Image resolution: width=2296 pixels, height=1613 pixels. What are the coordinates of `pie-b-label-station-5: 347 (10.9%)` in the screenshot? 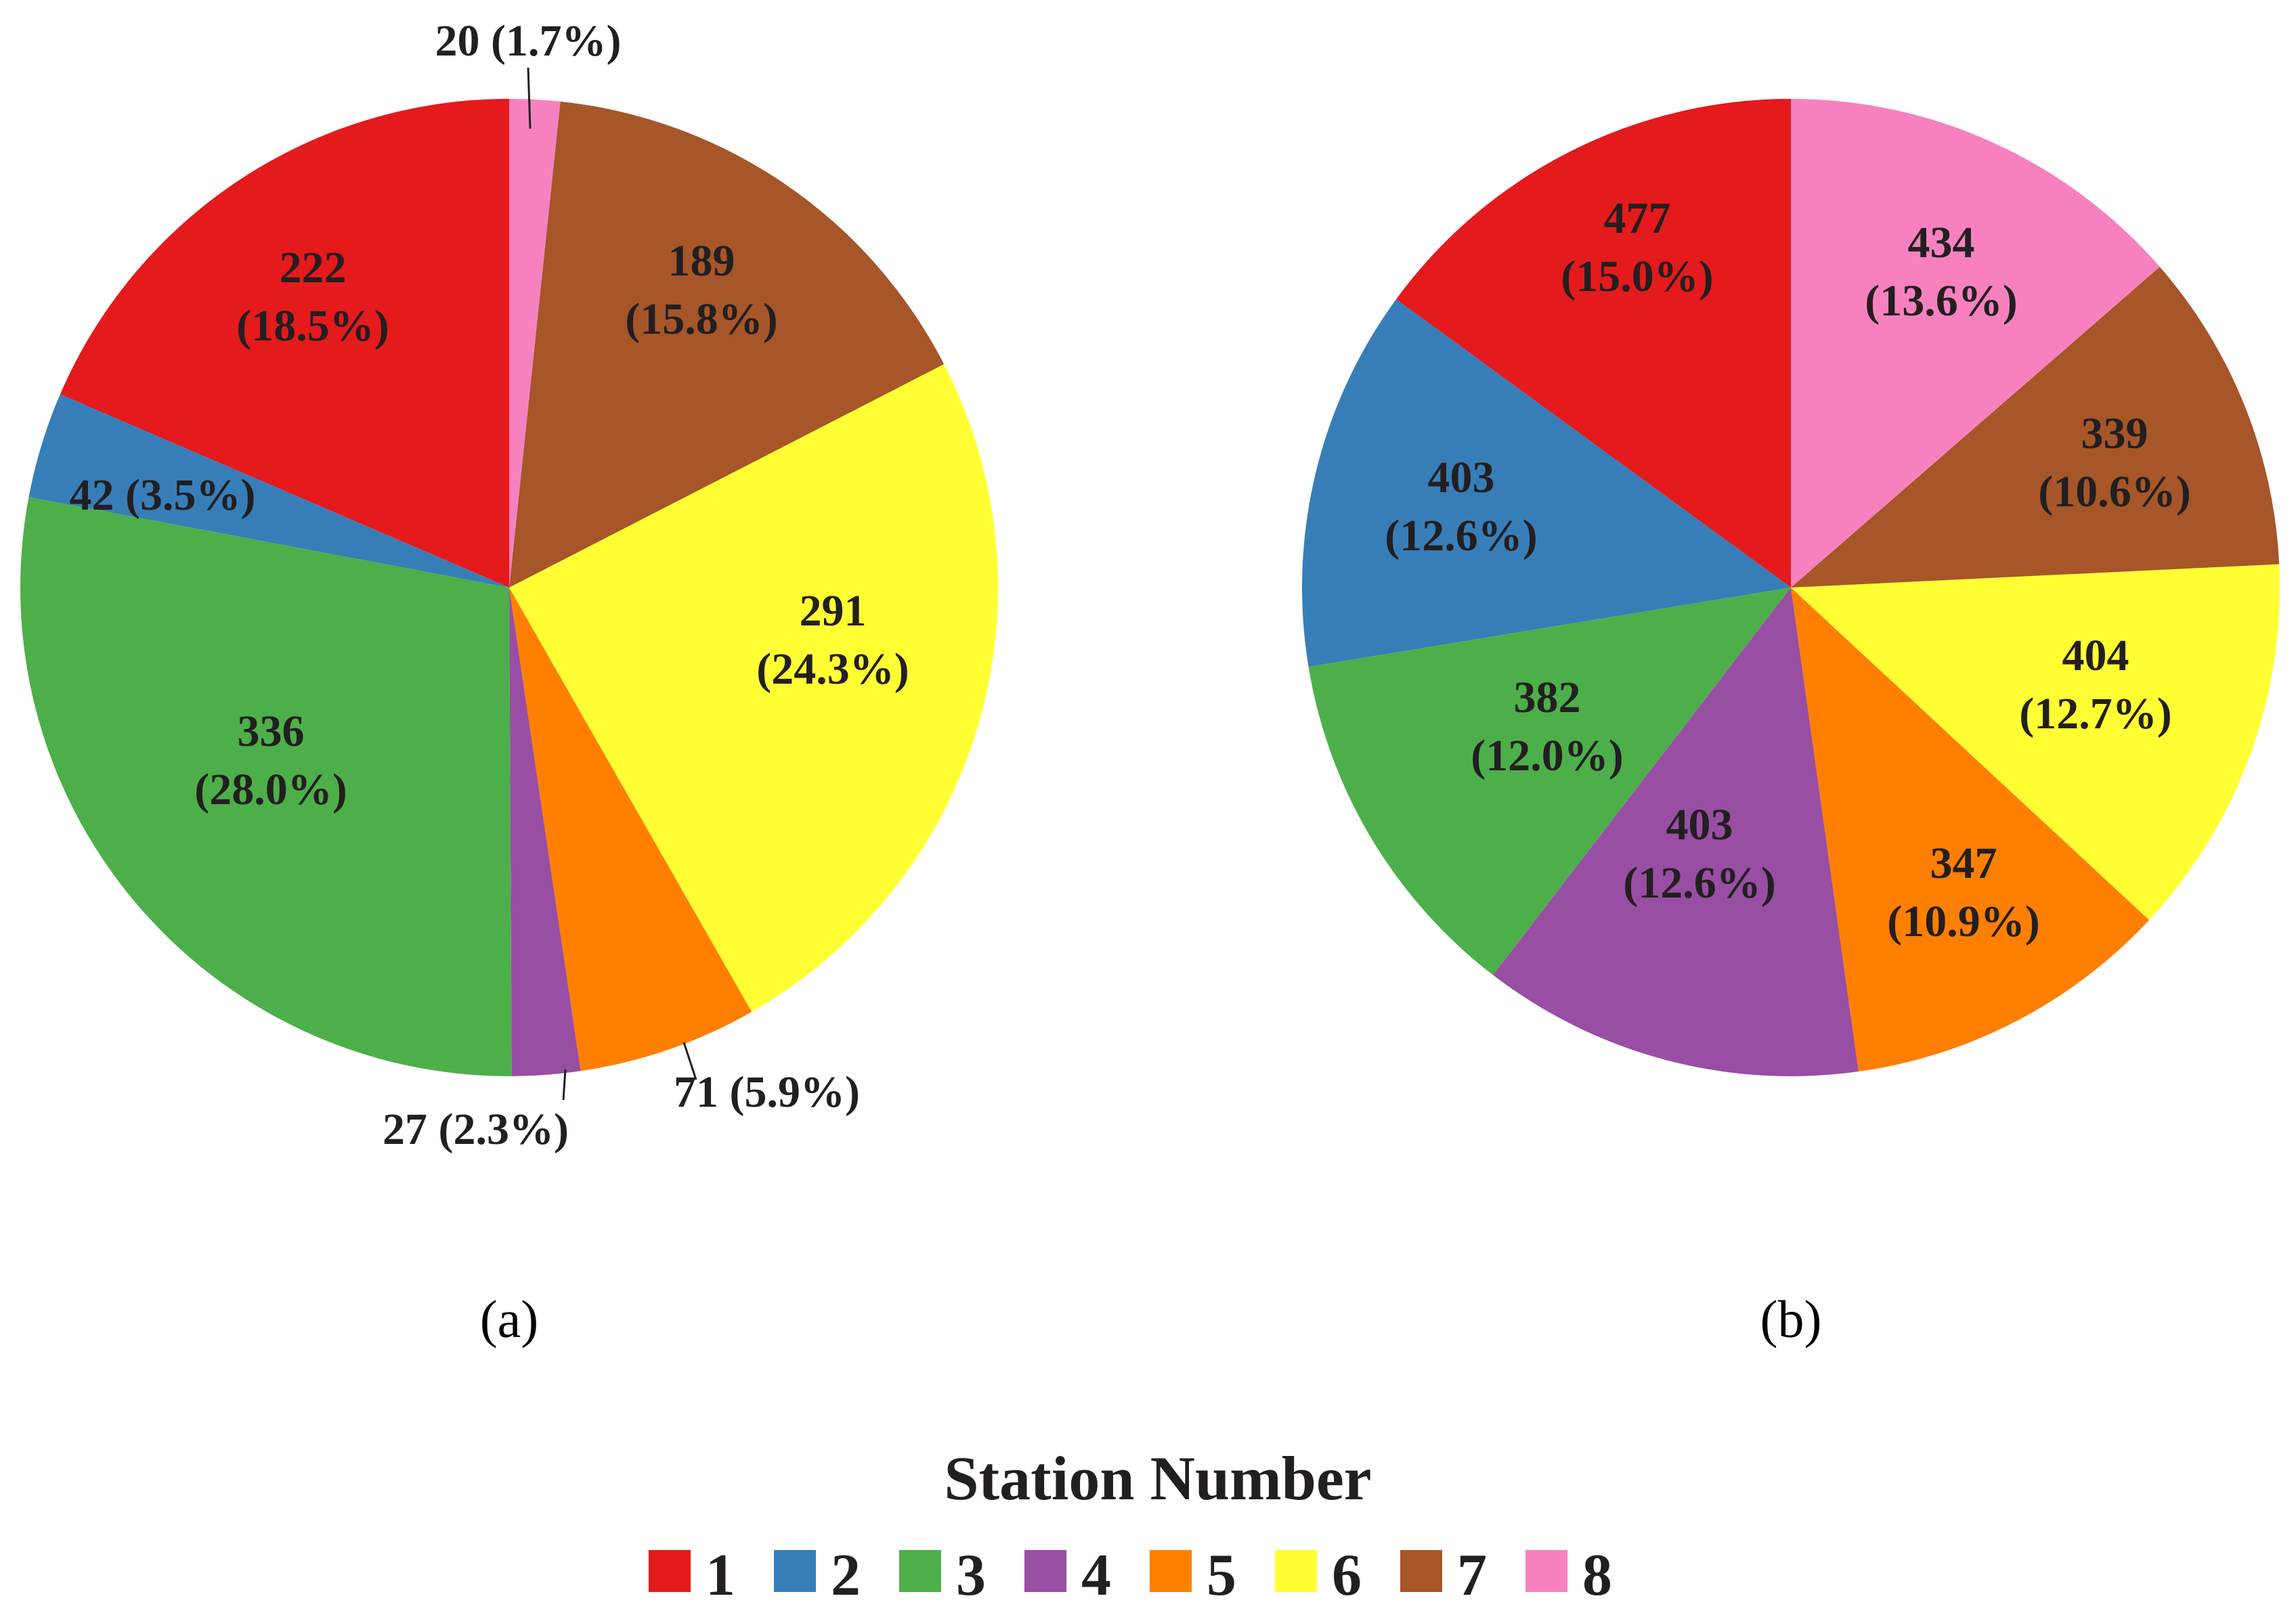 It's located at (1963, 892).